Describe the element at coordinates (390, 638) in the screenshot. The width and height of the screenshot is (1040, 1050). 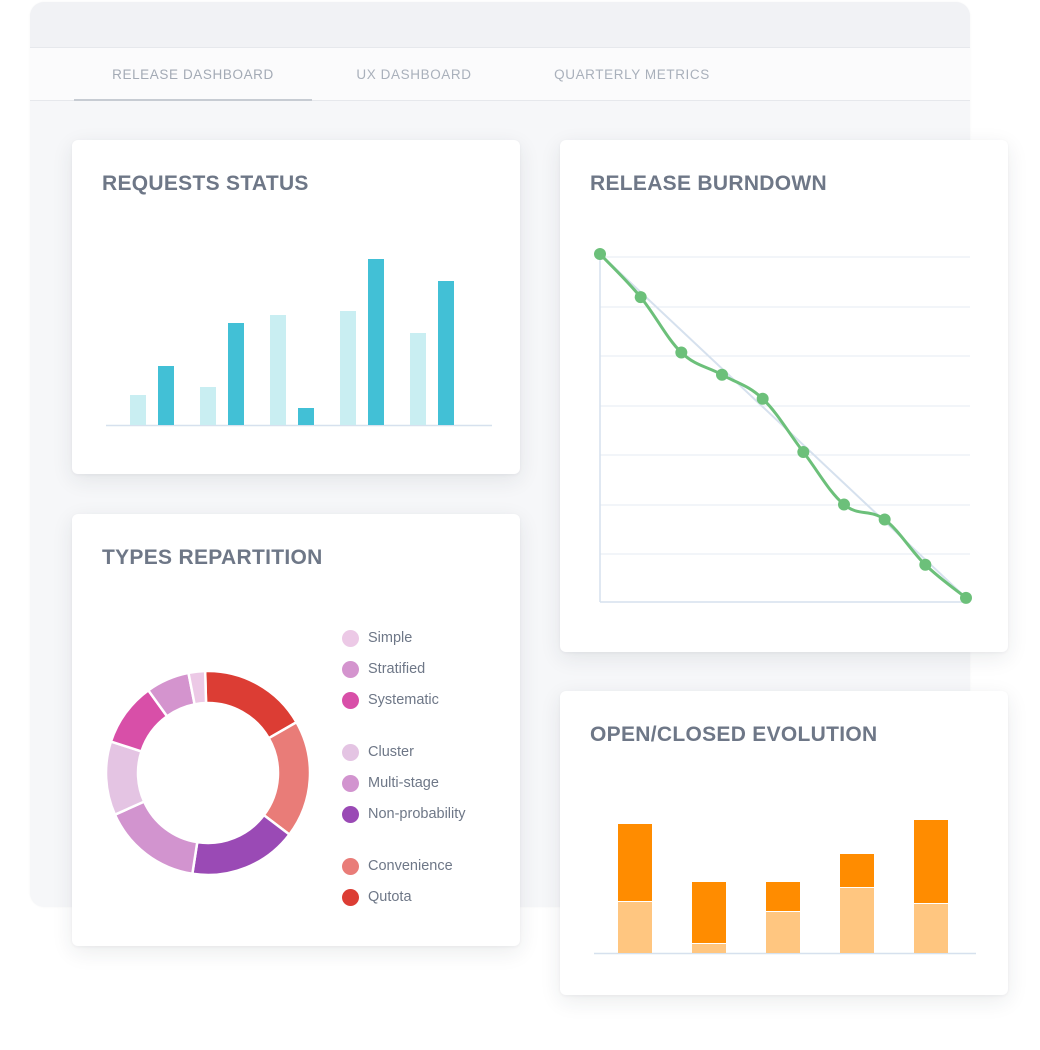
I see `legend-label: Simple` at that location.